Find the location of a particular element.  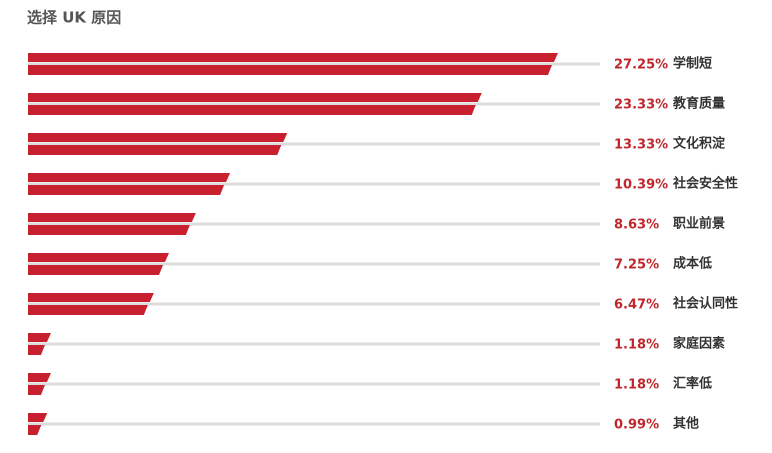

chart-title: 选择 UK 原因 is located at coordinates (74, 18).